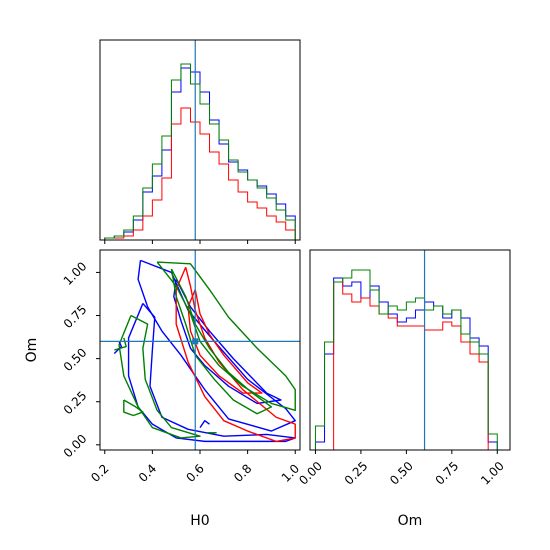 The image size is (550, 550). What do you see at coordinates (75, 316) in the screenshot?
I see `contour-y-tick-label: 0.75` at bounding box center [75, 316].